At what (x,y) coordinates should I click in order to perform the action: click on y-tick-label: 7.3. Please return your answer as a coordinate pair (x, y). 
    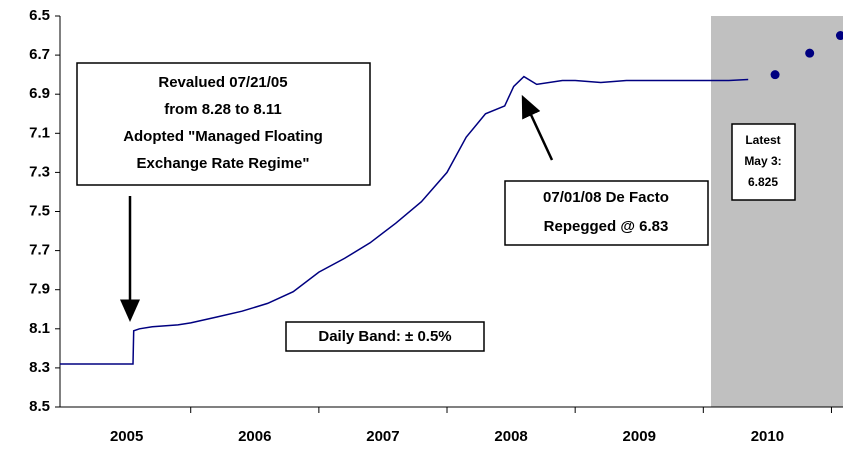
    Looking at the image, I should click on (39, 171).